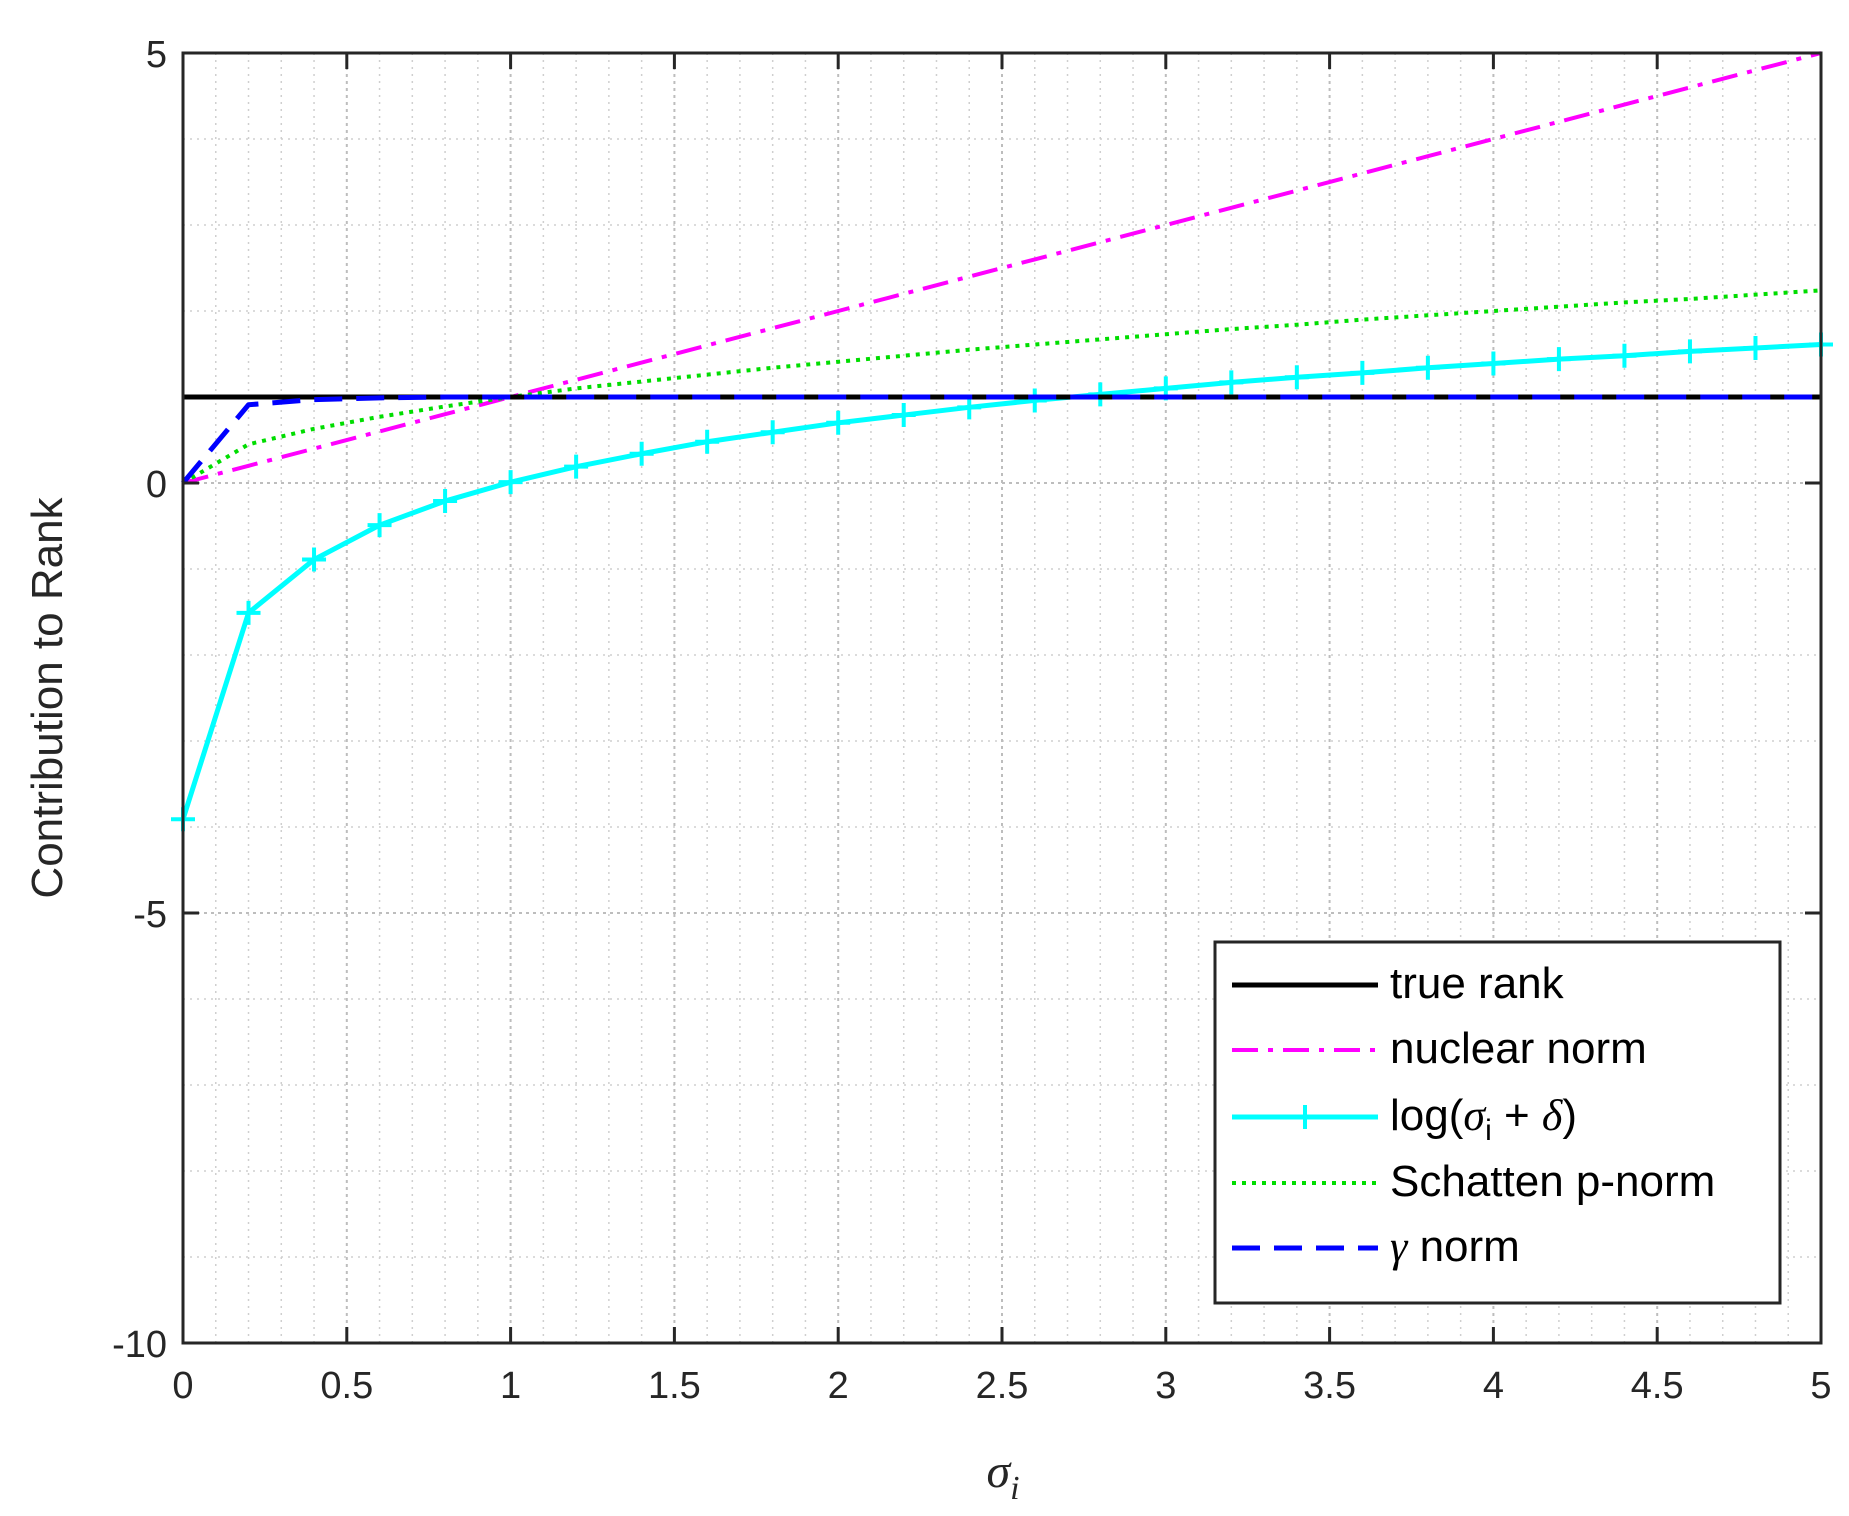 The height and width of the screenshot is (1516, 1849). Describe the element at coordinates (1165, 1386) in the screenshot. I see `x-tick-label: 3` at that location.